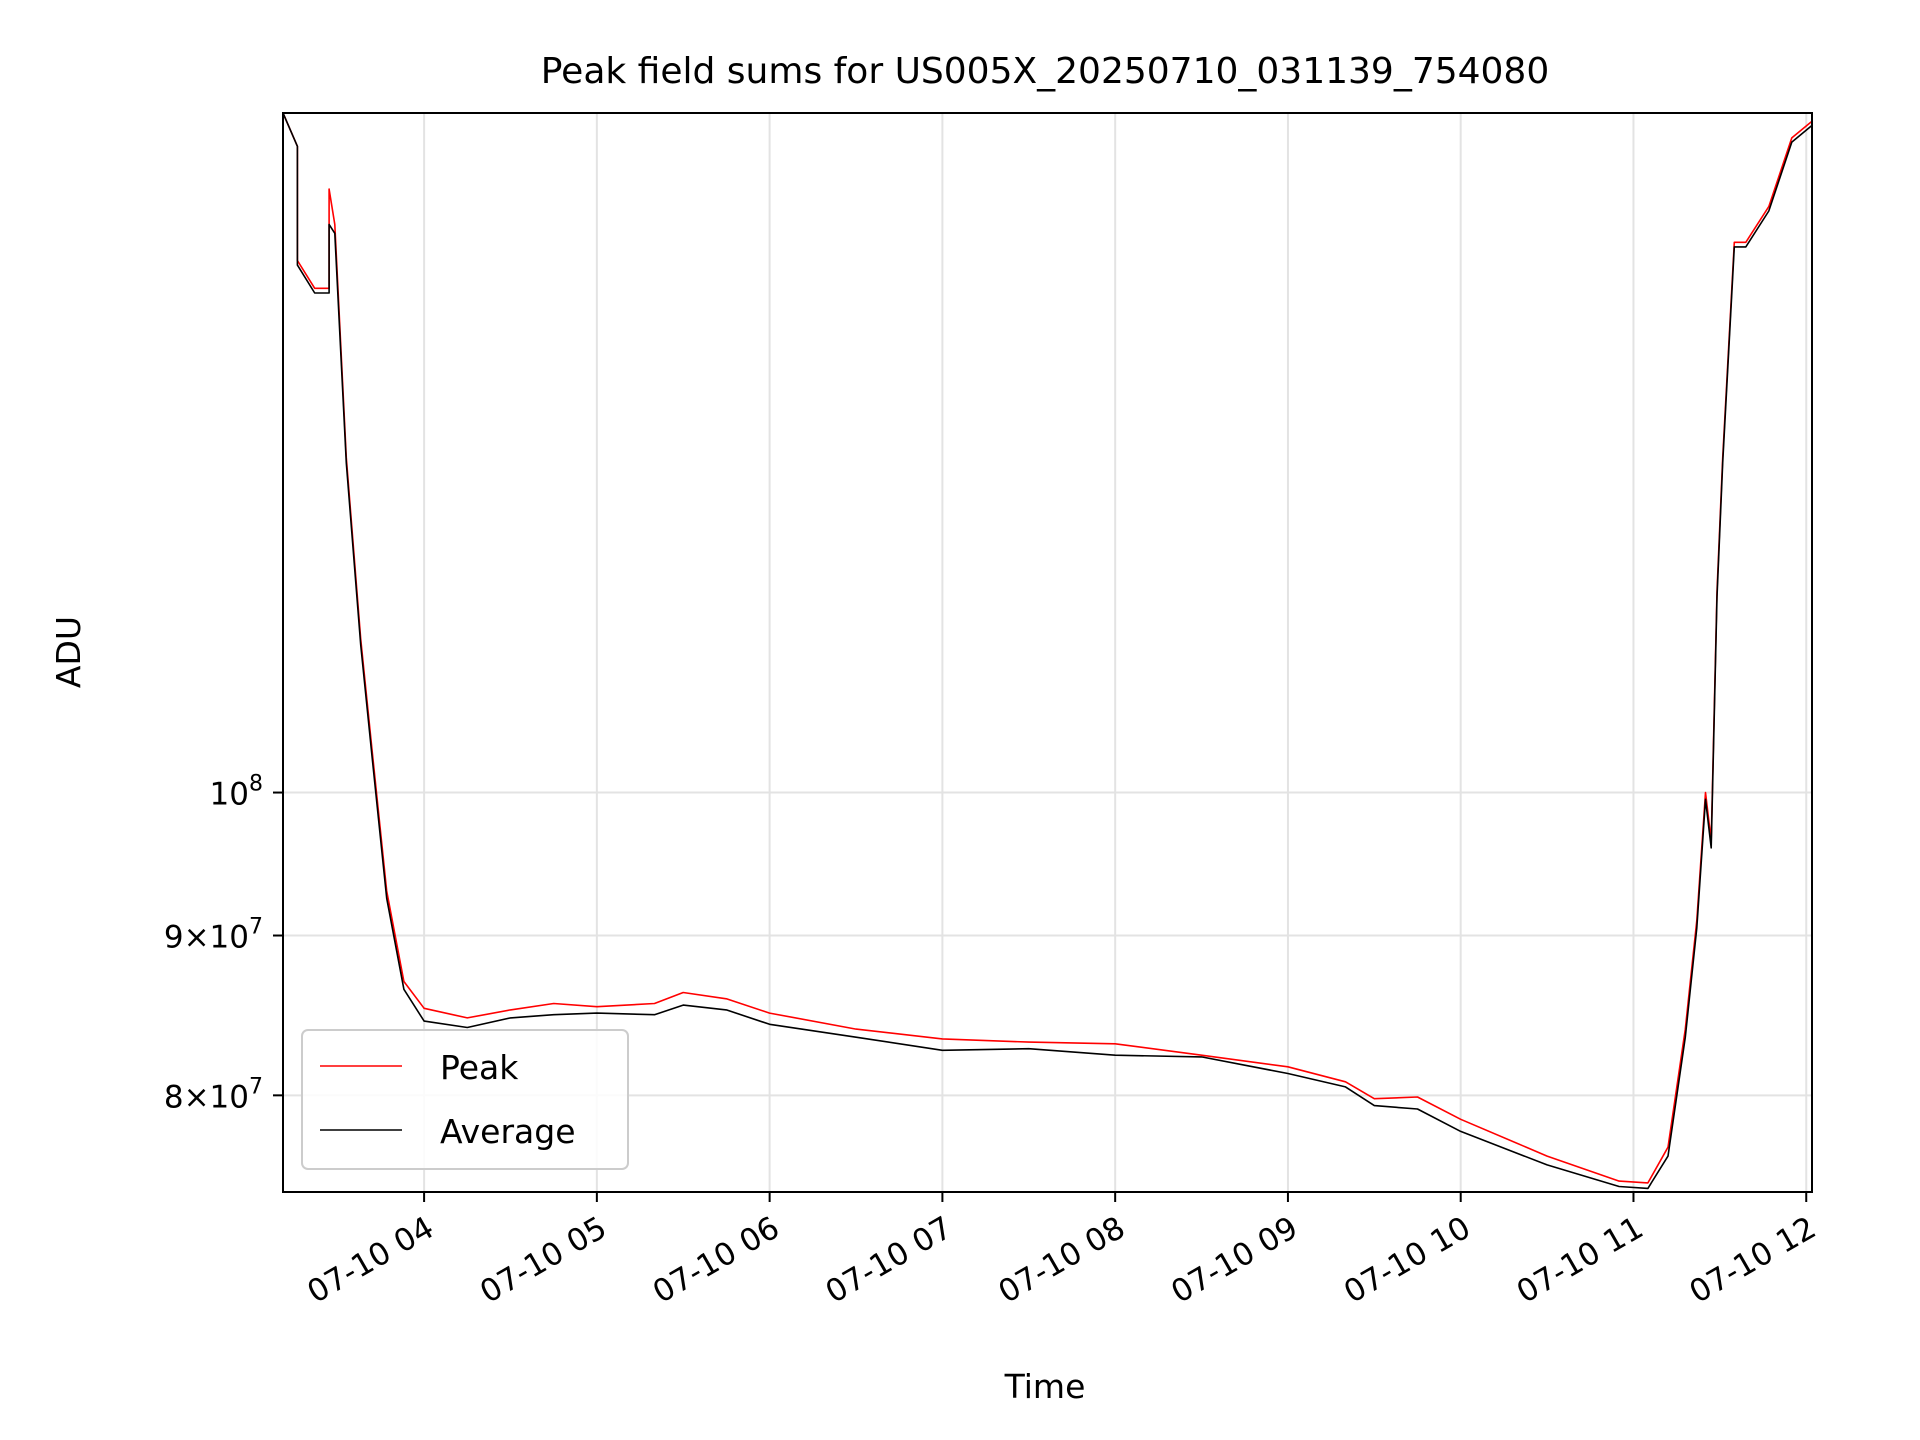 The height and width of the screenshot is (1440, 1920). I want to click on legend-label-average: Average, so click(508, 1131).